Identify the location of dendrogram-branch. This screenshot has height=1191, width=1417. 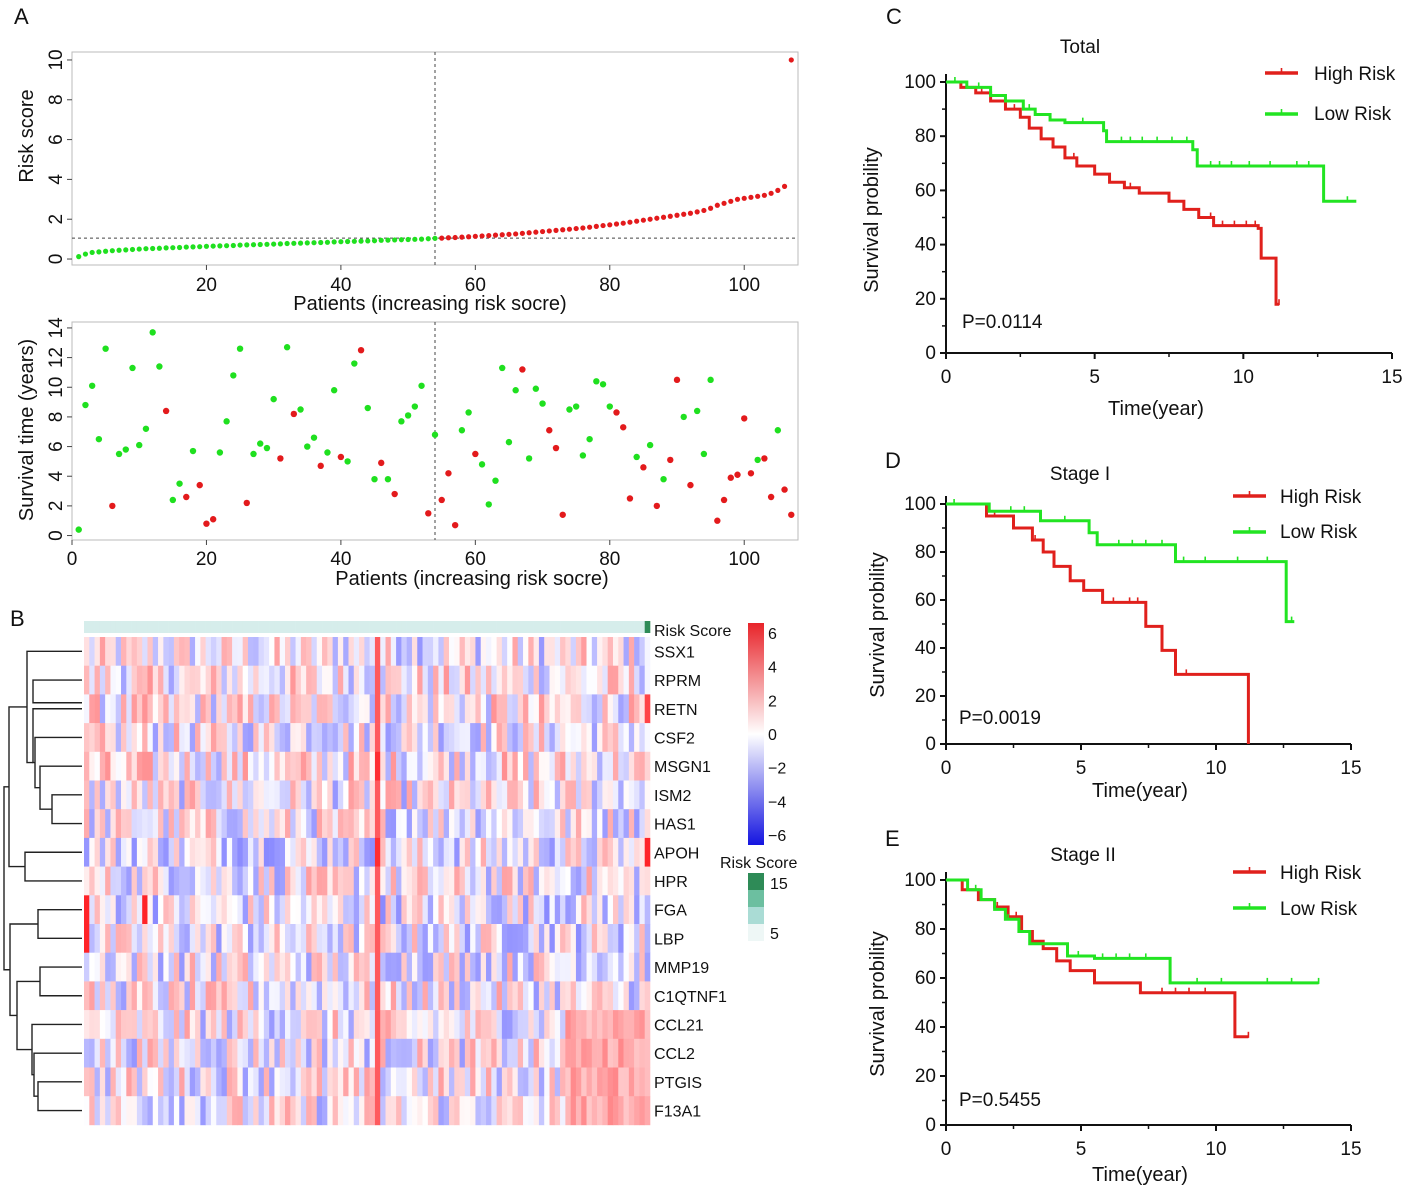
(57, 736).